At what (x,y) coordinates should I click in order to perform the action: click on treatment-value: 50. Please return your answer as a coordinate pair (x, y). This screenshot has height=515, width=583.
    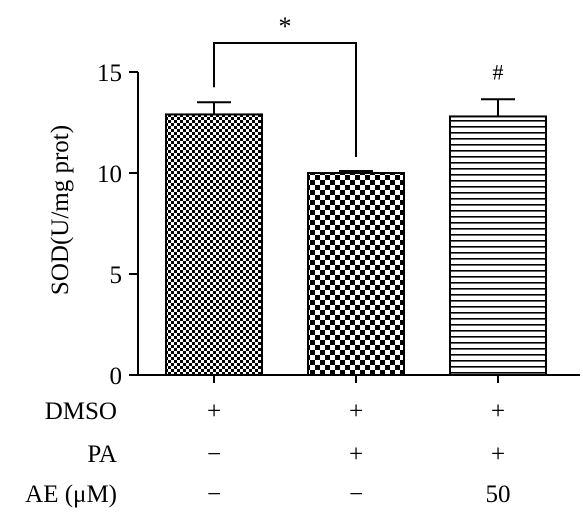
    Looking at the image, I should click on (498, 494).